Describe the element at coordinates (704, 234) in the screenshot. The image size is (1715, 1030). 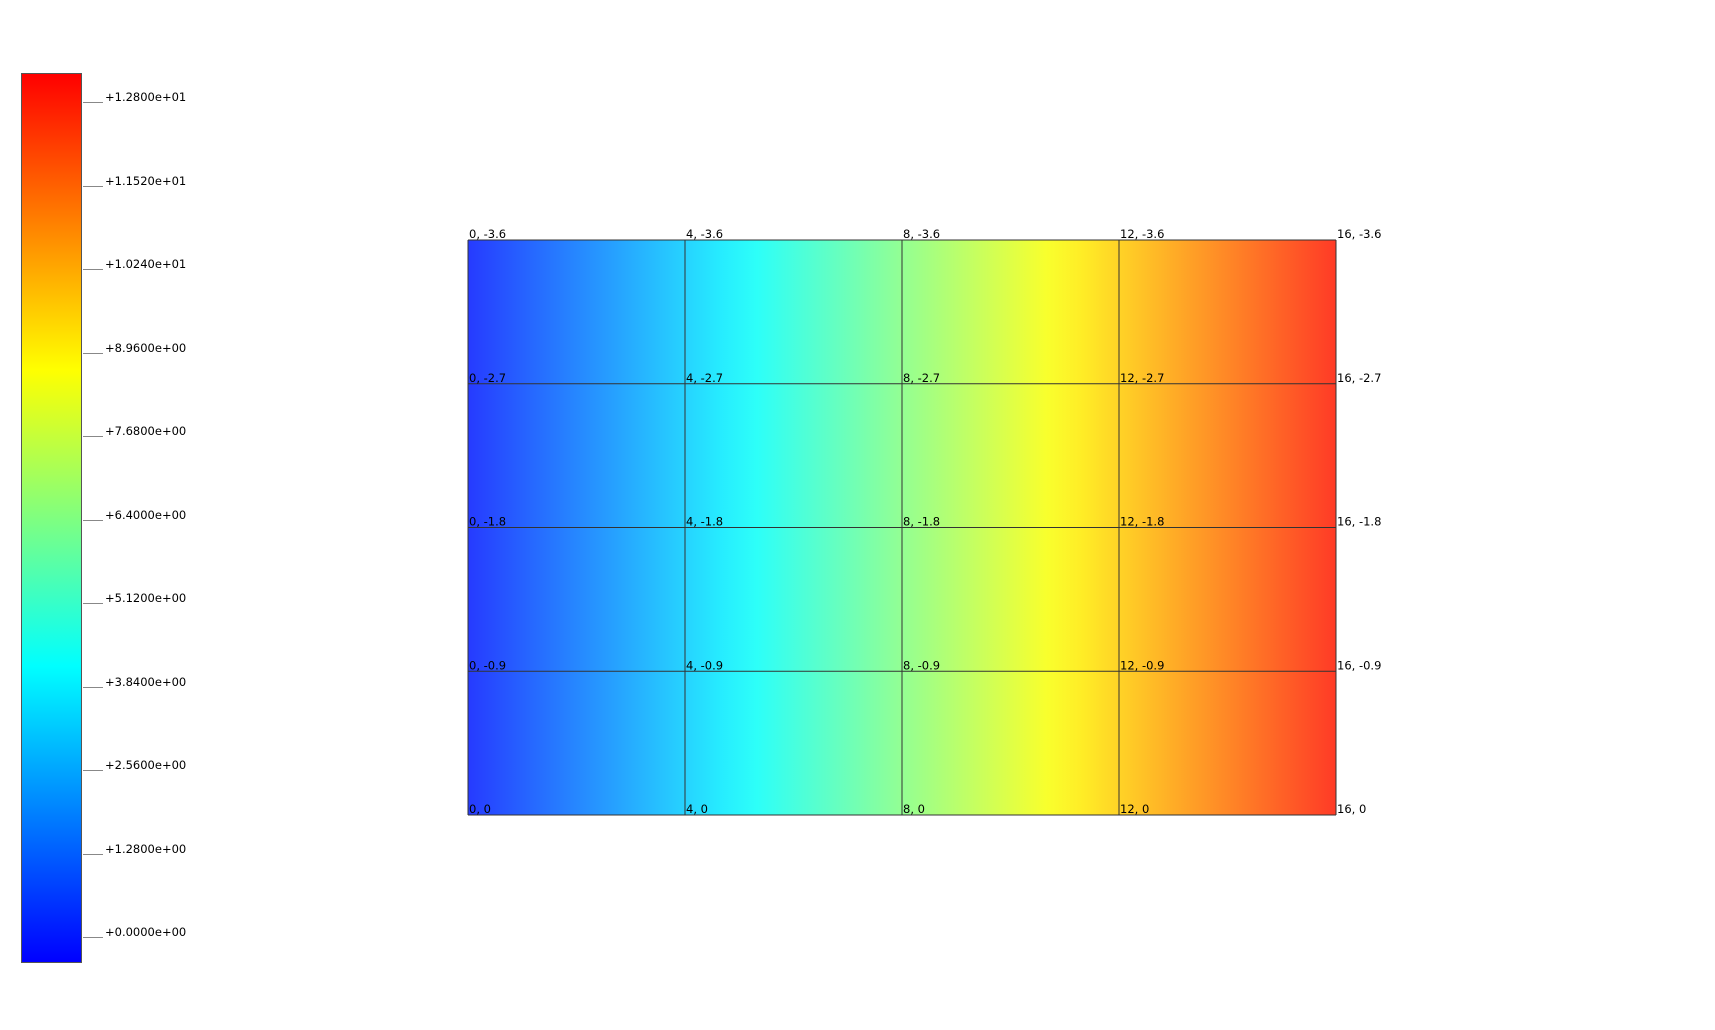
I see `node-label: 4, -3.6` at that location.